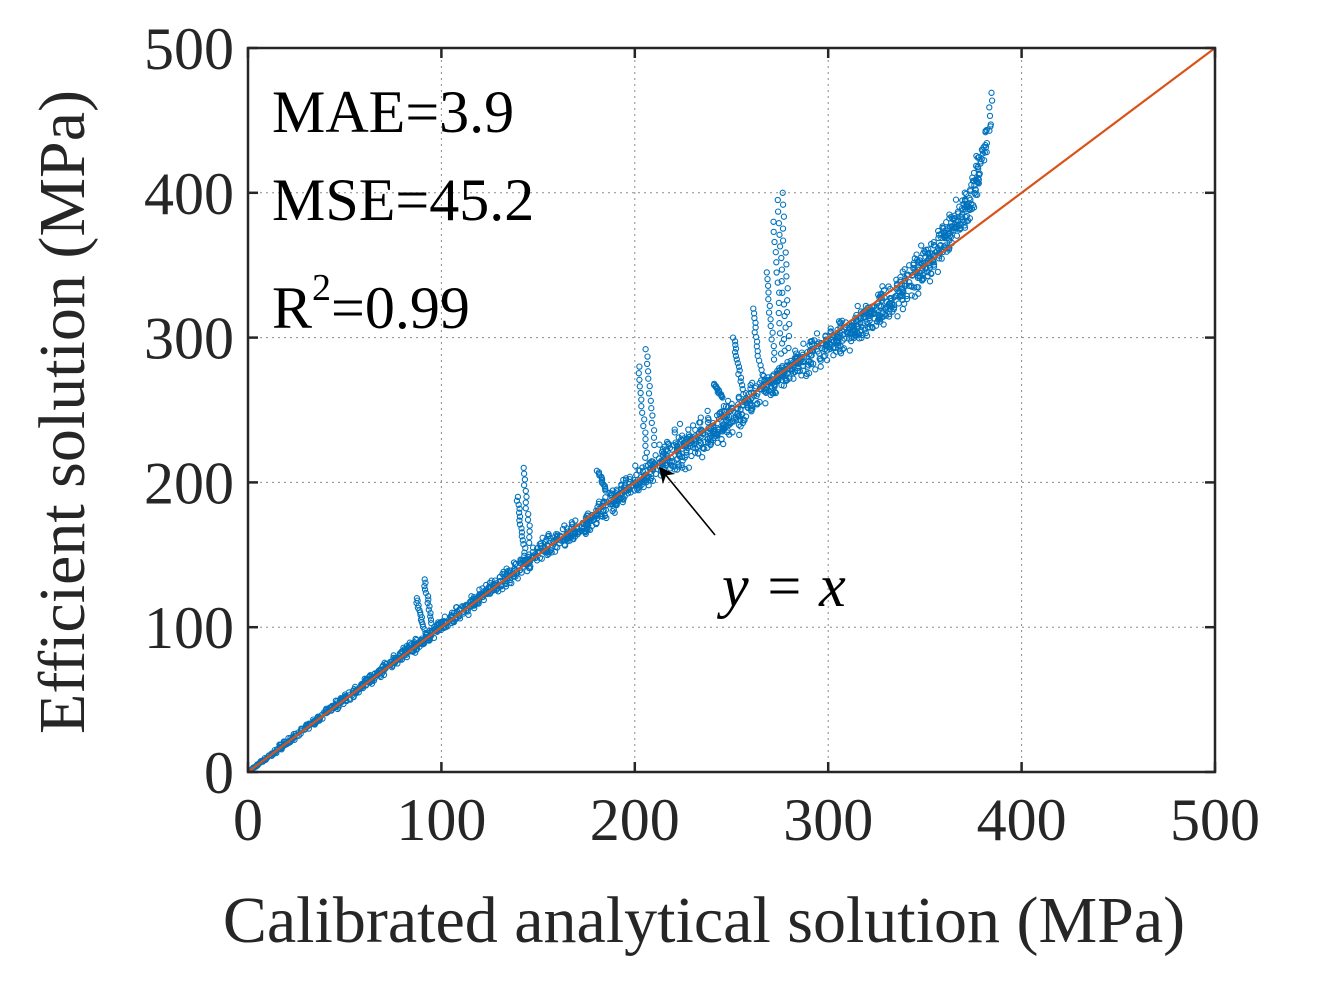  Describe the element at coordinates (292, 308) in the screenshot. I see `r2-base: R` at that location.